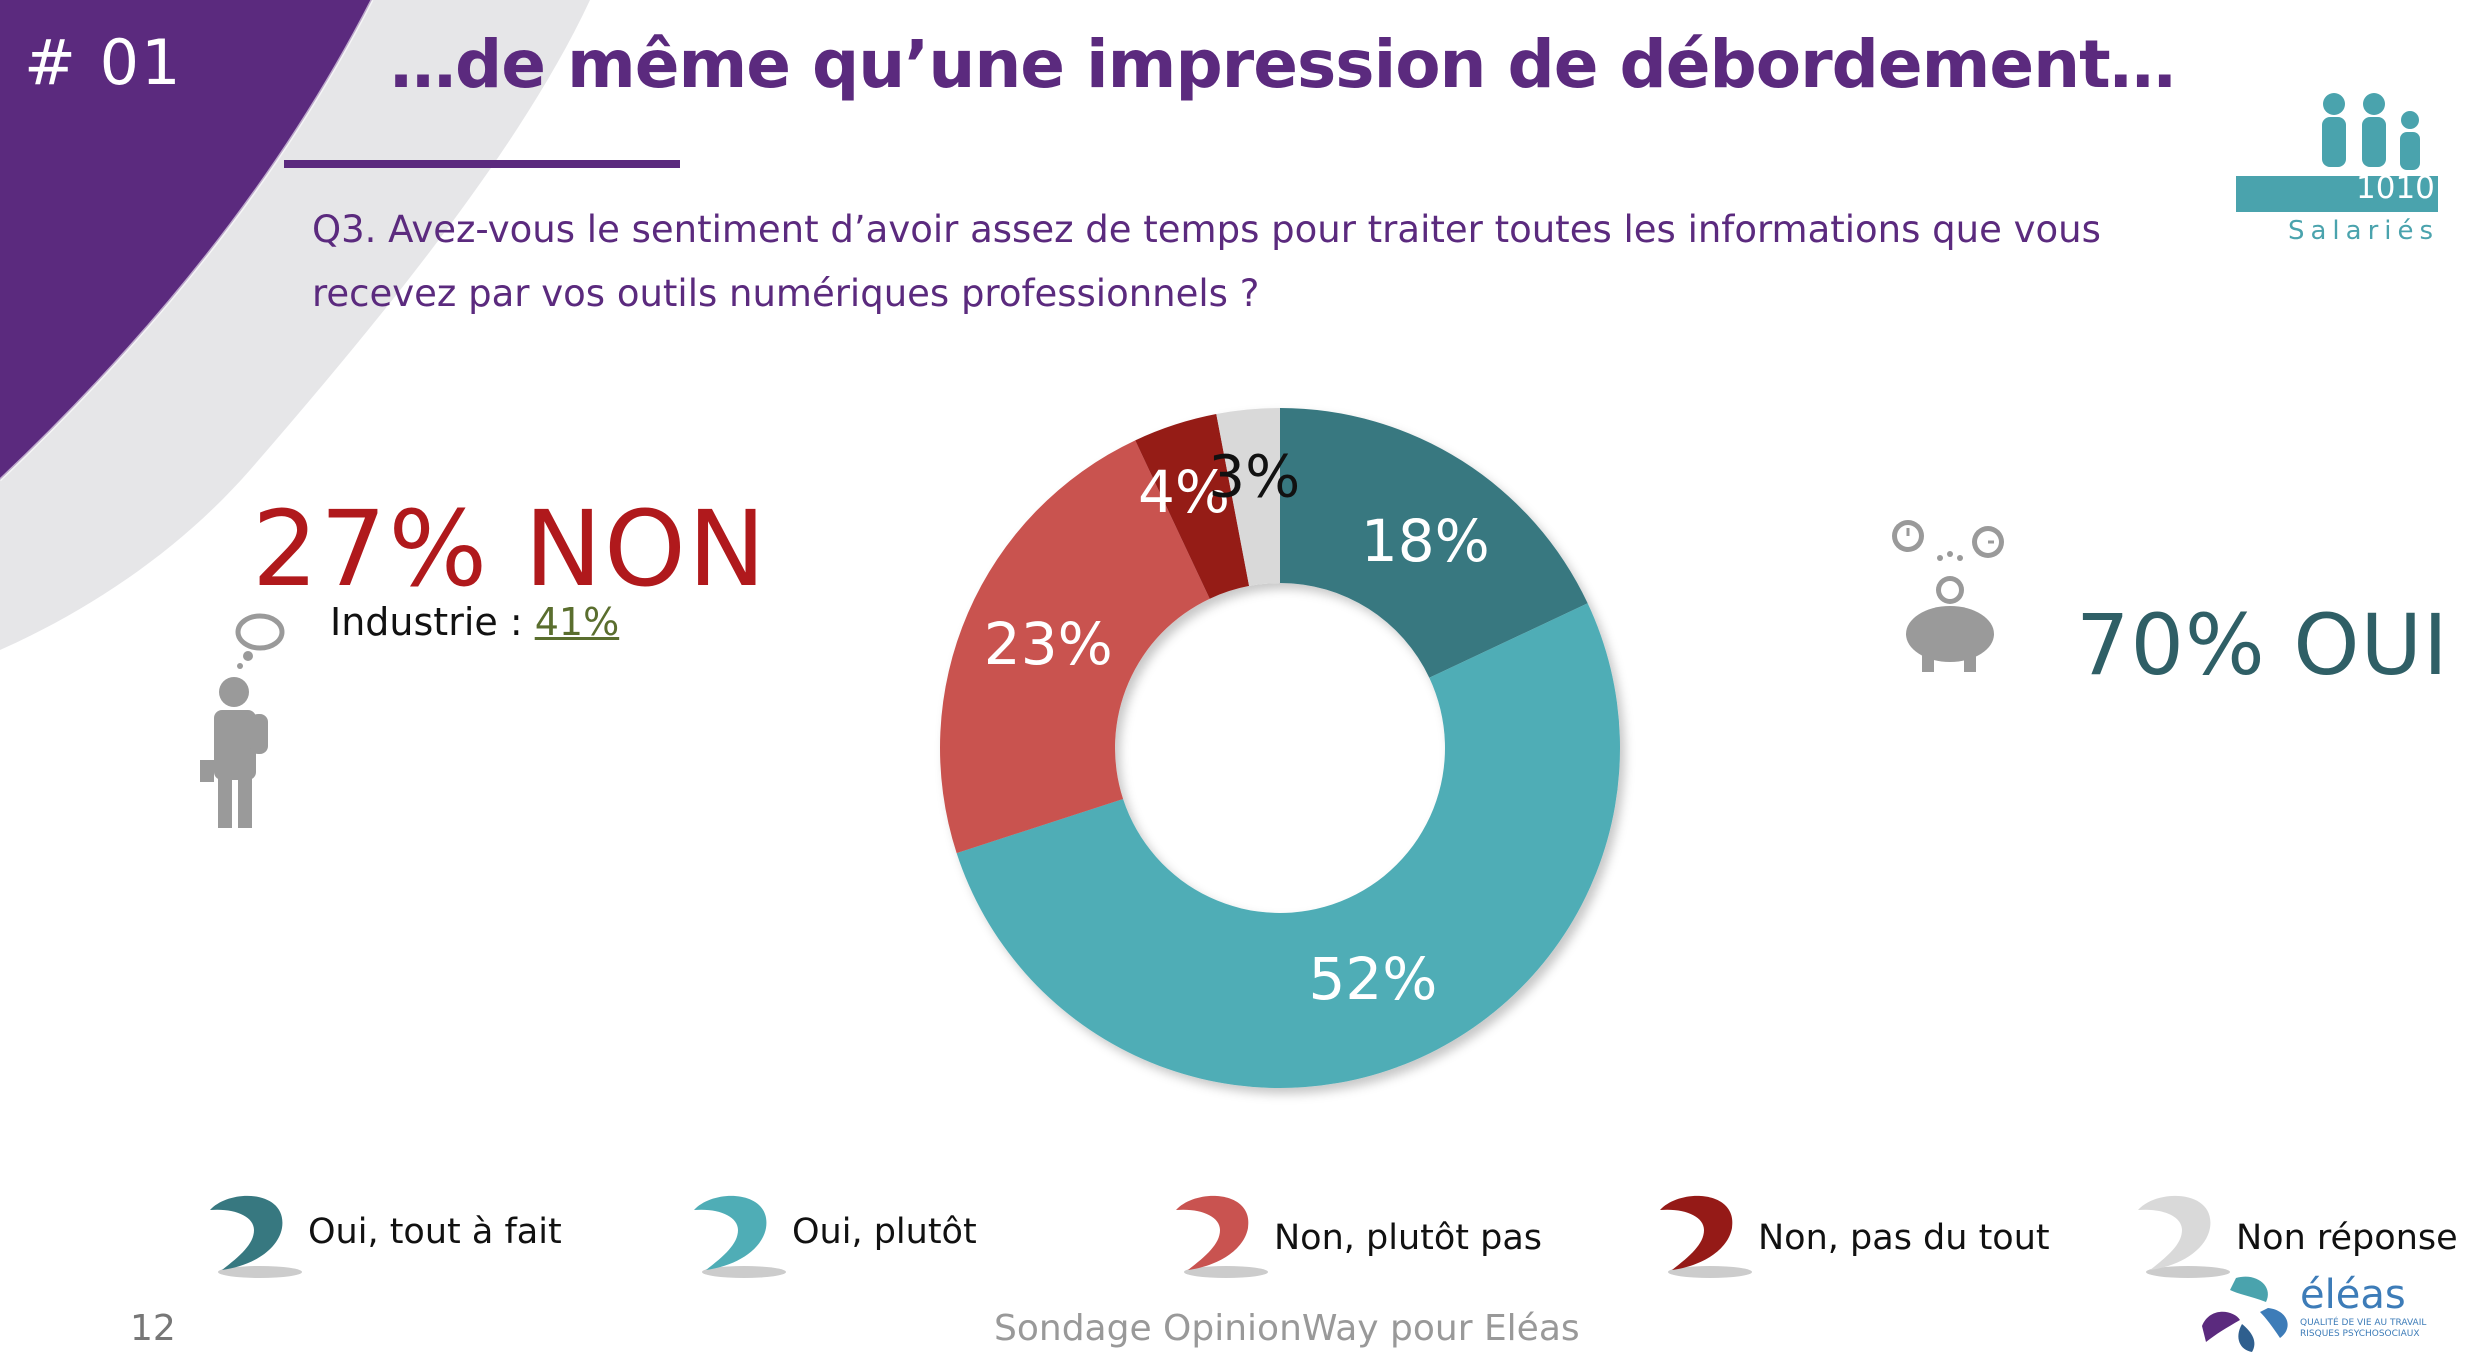 Image resolution: width=2476 pixels, height=1368 pixels. I want to click on logo-1010-number: 1010, so click(2395, 188).